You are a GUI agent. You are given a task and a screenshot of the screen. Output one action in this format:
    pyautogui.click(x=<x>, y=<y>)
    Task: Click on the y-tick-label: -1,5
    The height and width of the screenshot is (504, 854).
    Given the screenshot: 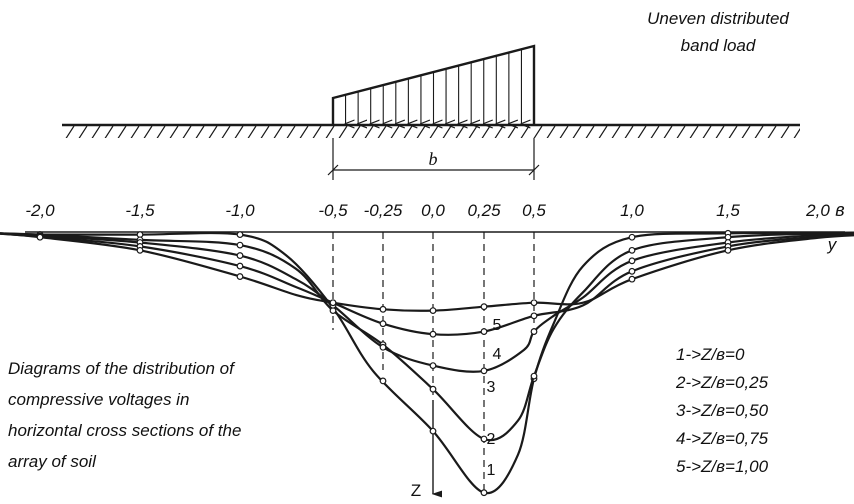 What is the action you would take?
    pyautogui.click(x=140, y=210)
    